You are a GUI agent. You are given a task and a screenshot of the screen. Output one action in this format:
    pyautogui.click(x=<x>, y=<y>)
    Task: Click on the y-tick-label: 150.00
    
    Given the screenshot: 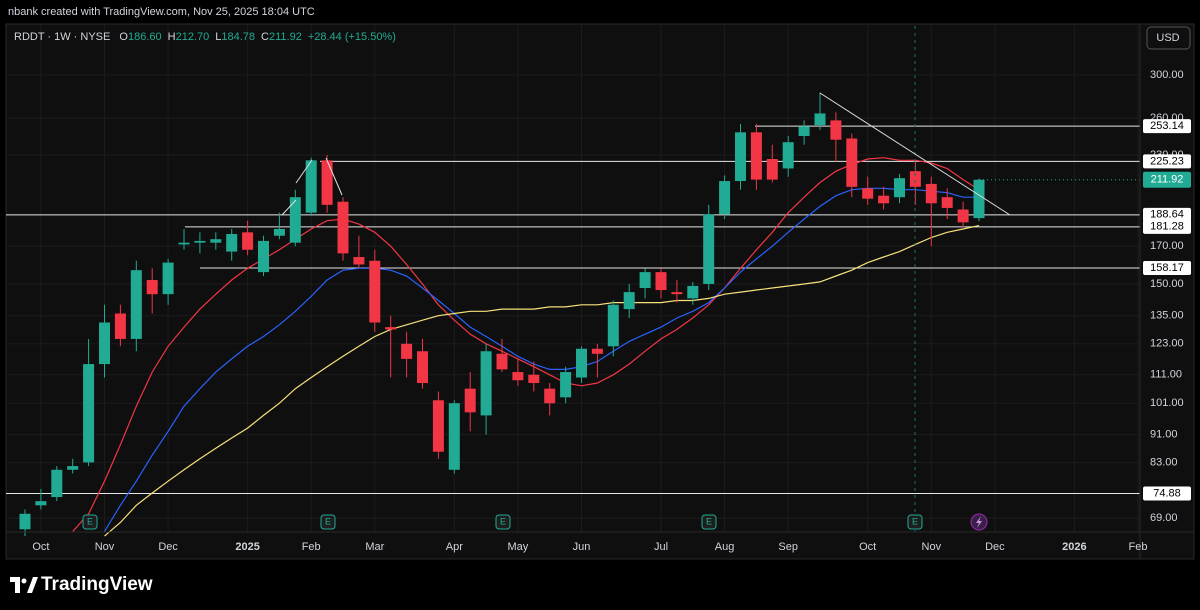 What is the action you would take?
    pyautogui.click(x=1167, y=284)
    